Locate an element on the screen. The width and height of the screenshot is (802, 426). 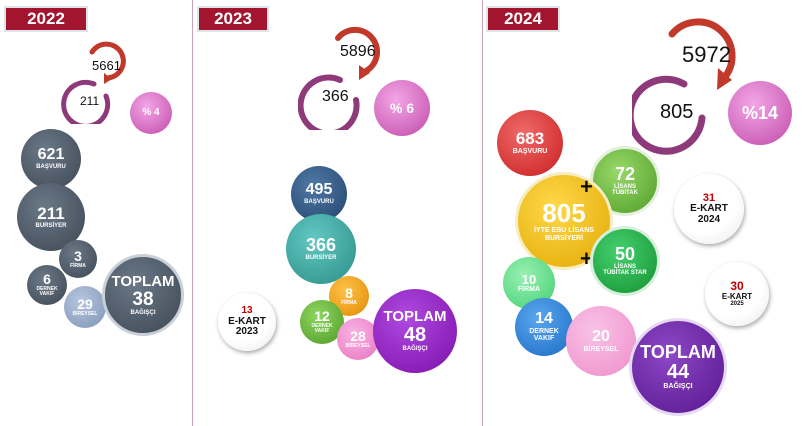
dernek-vakif-bubble: 14 DERNEK VAKIF is located at coordinates (544, 327).